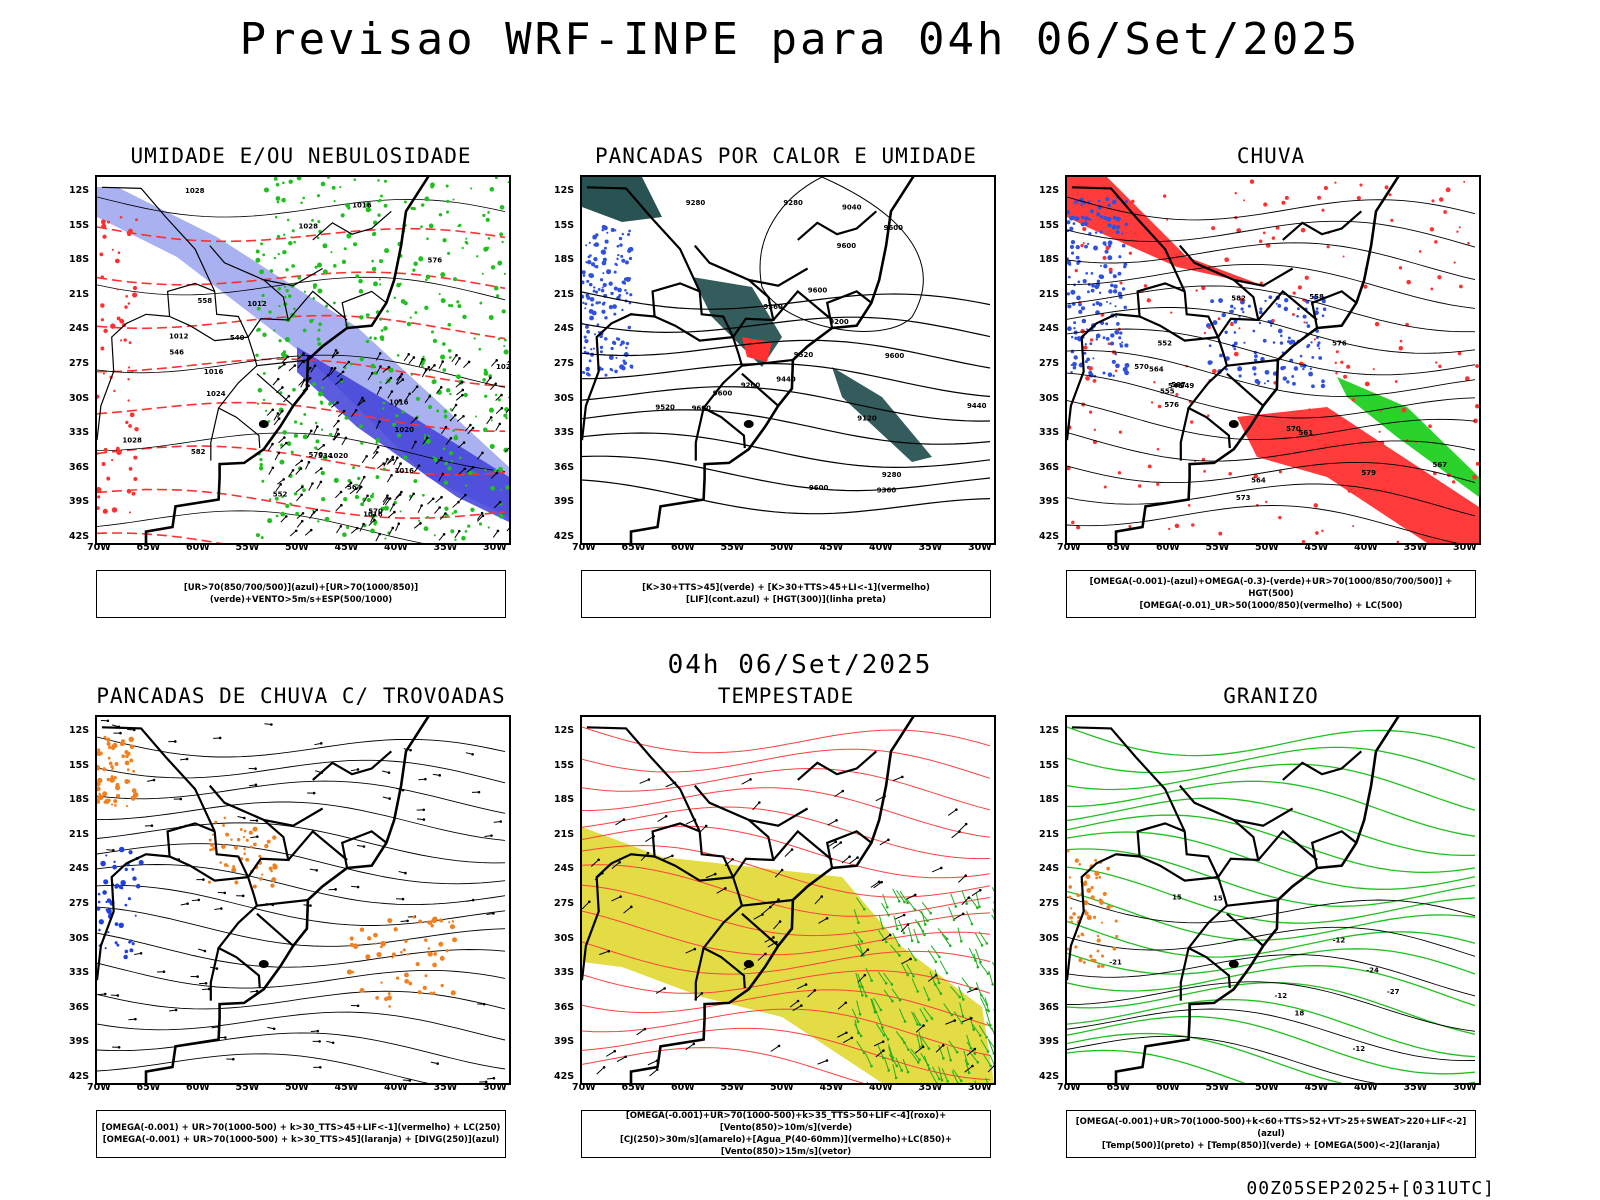 This screenshot has width=1600, height=1200. What do you see at coordinates (1049, 938) in the screenshot?
I see `lat-tick-label: 30S` at bounding box center [1049, 938].